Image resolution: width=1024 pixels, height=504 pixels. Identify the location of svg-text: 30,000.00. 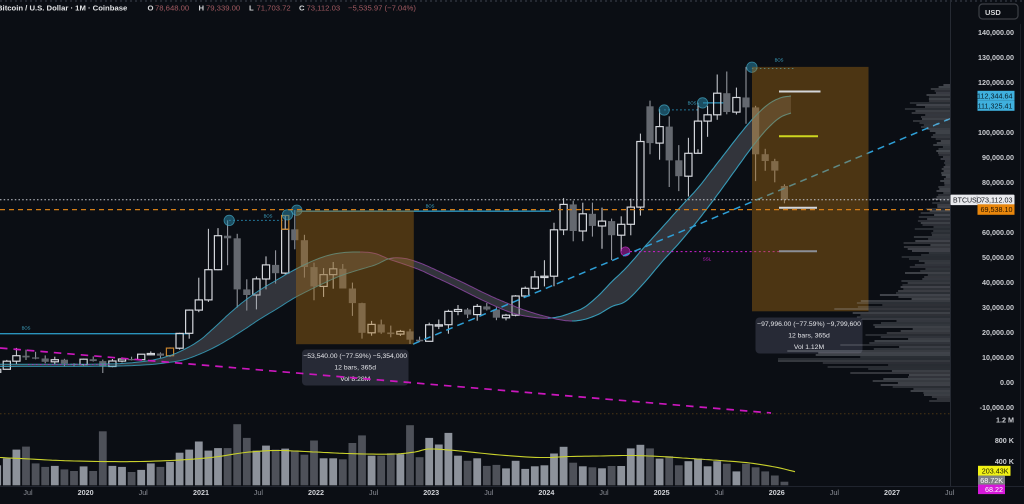
(998, 307).